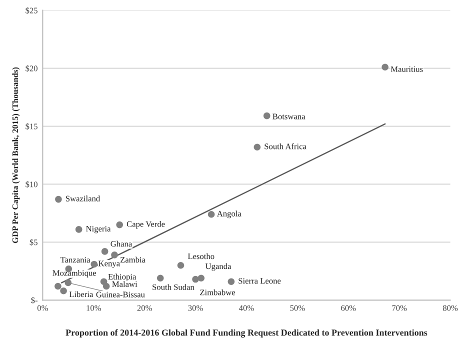 Image resolution: width=474 pixels, height=345 pixels. Describe the element at coordinates (75, 260) in the screenshot. I see `annotation: Tanzania` at that location.